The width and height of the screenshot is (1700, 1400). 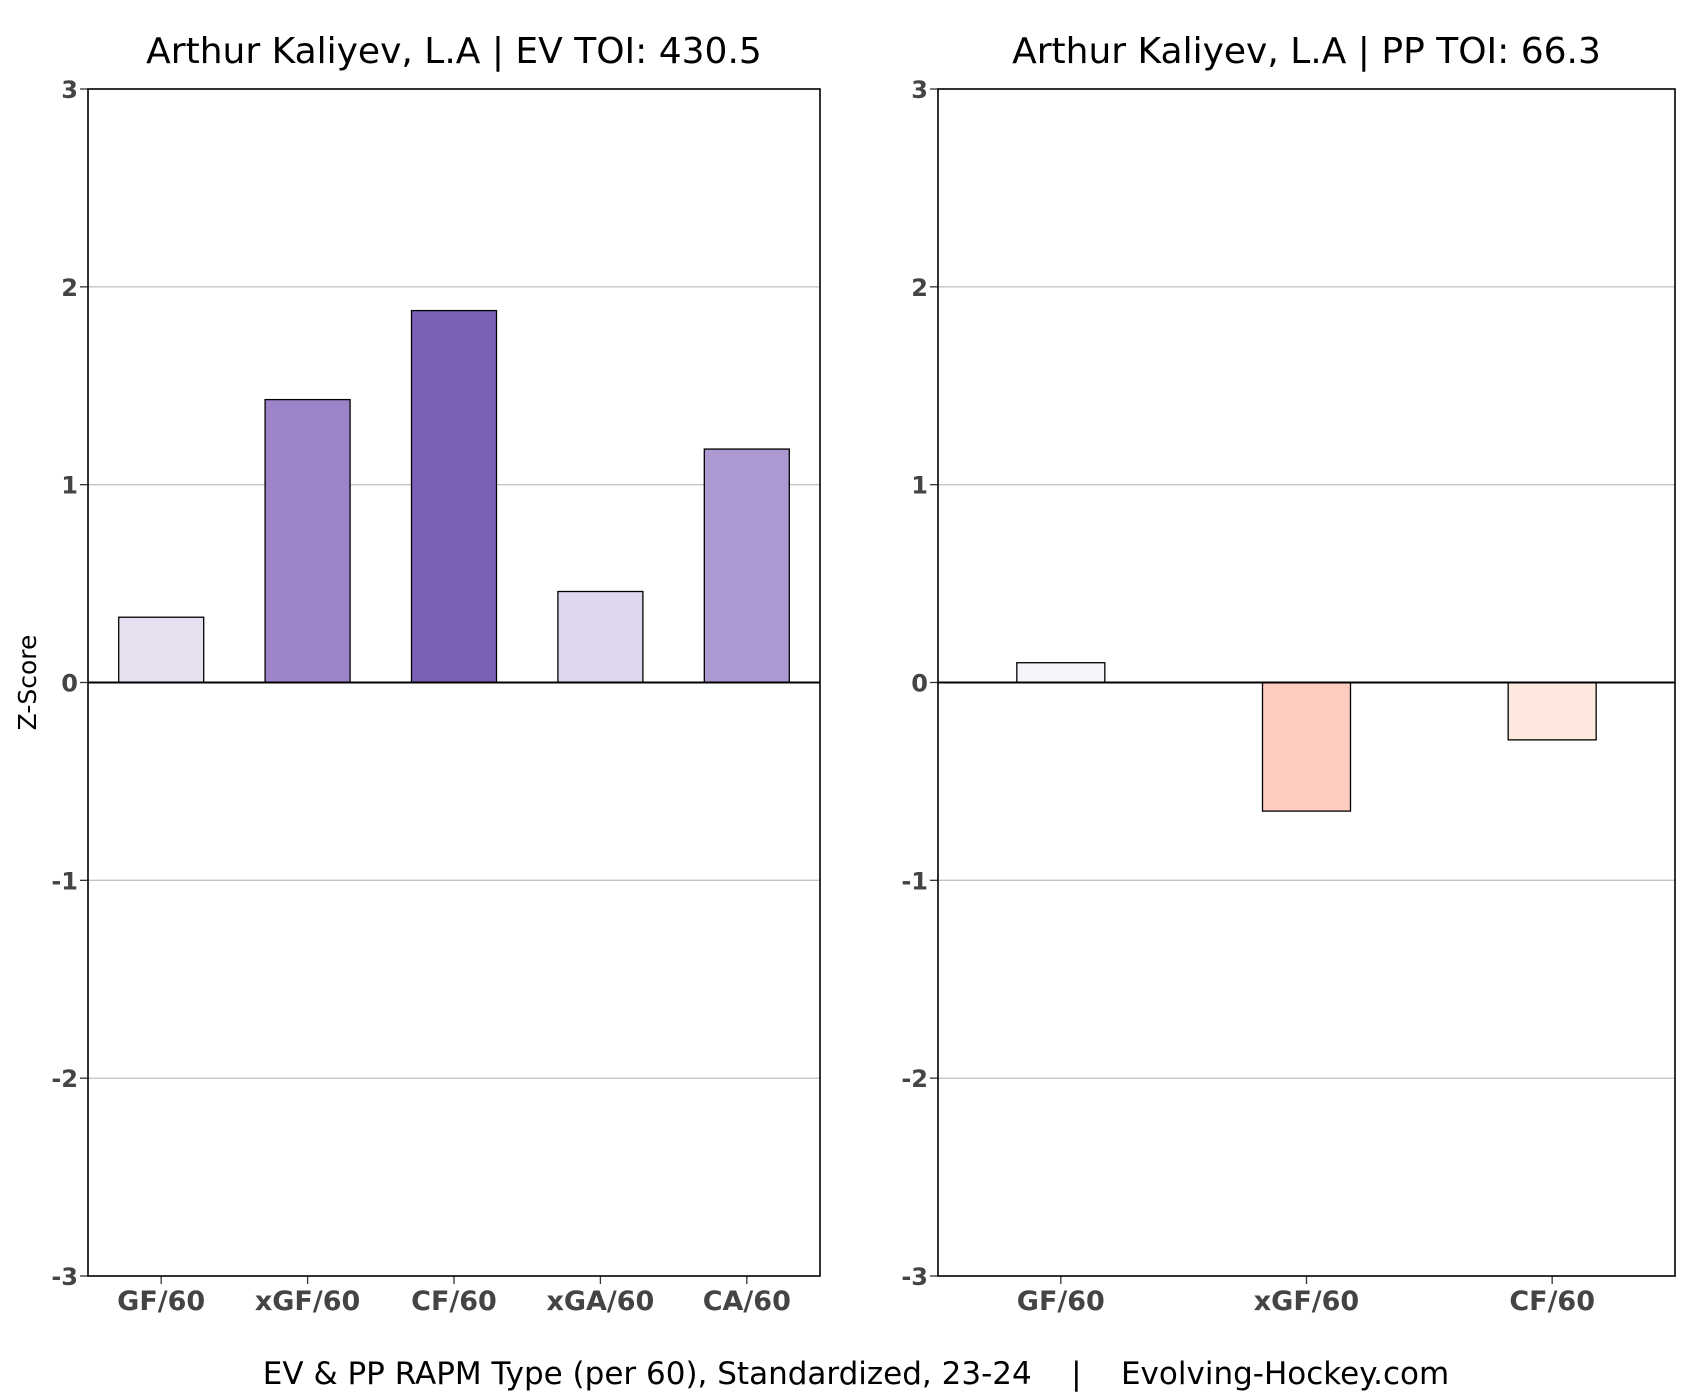 What do you see at coordinates (747, 1301) in the screenshot?
I see `x-tick-label: CA/60` at bounding box center [747, 1301].